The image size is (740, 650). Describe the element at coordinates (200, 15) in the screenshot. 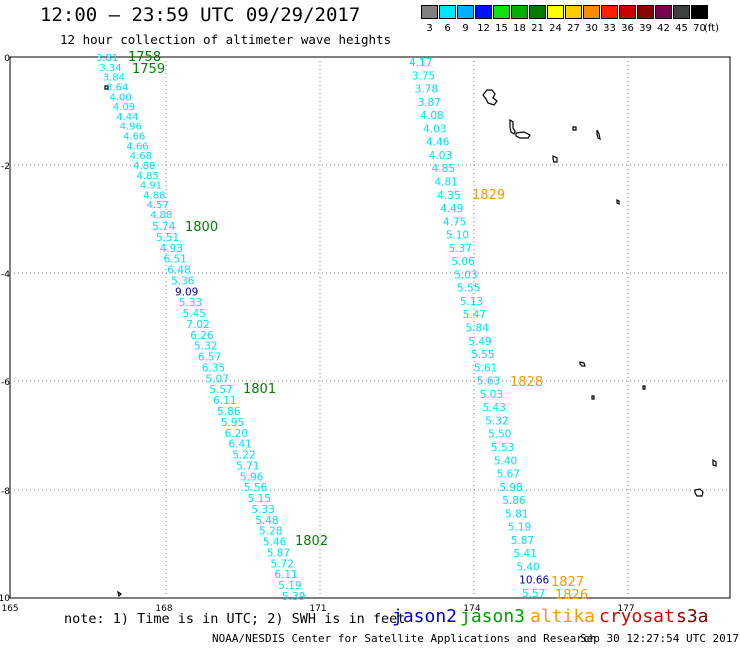

I see `page-title: 12:00 — 23:59 UTC 09/29/2017` at that location.